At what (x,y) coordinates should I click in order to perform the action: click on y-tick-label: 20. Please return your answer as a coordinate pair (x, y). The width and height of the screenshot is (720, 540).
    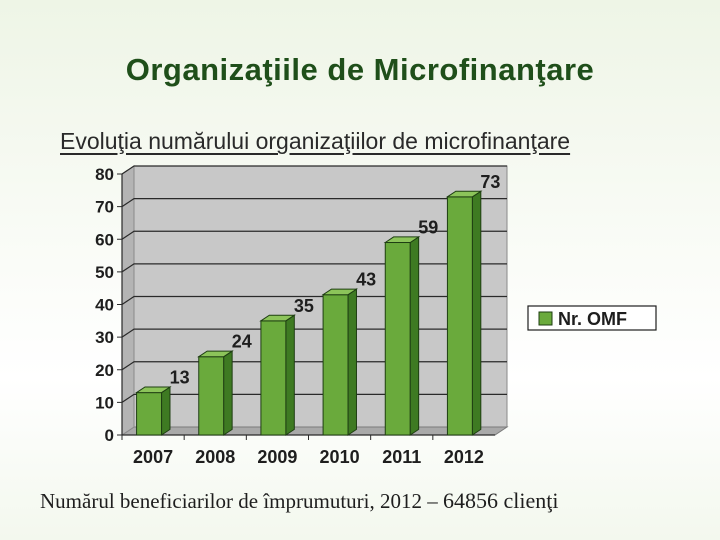
    Looking at the image, I should click on (104, 370).